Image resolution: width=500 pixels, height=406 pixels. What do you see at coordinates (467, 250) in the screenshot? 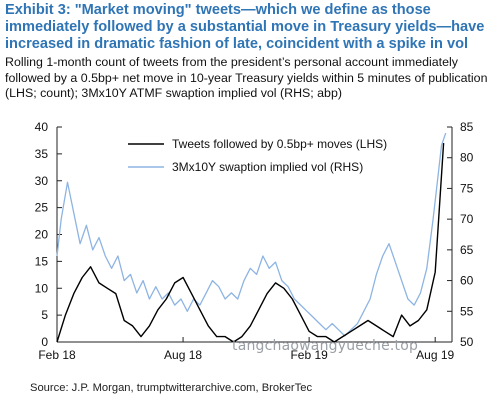
I see `right-tick-label: 65` at bounding box center [467, 250].